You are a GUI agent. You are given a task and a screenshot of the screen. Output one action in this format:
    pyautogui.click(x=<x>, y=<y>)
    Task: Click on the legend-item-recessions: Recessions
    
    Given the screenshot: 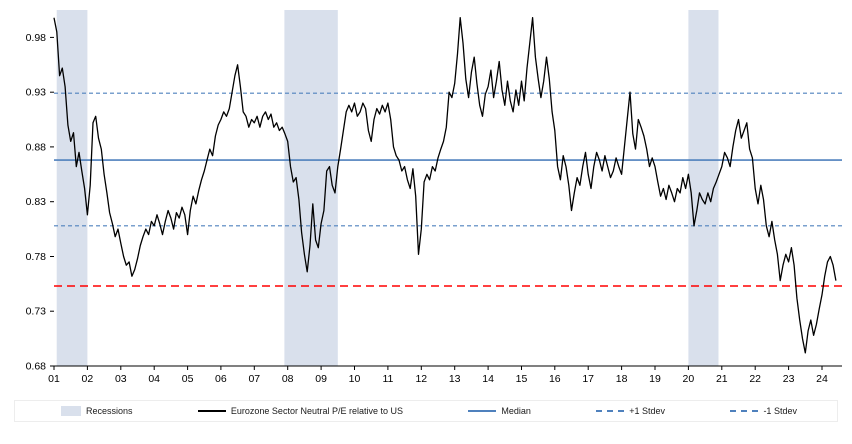 What is the action you would take?
    pyautogui.click(x=97, y=411)
    